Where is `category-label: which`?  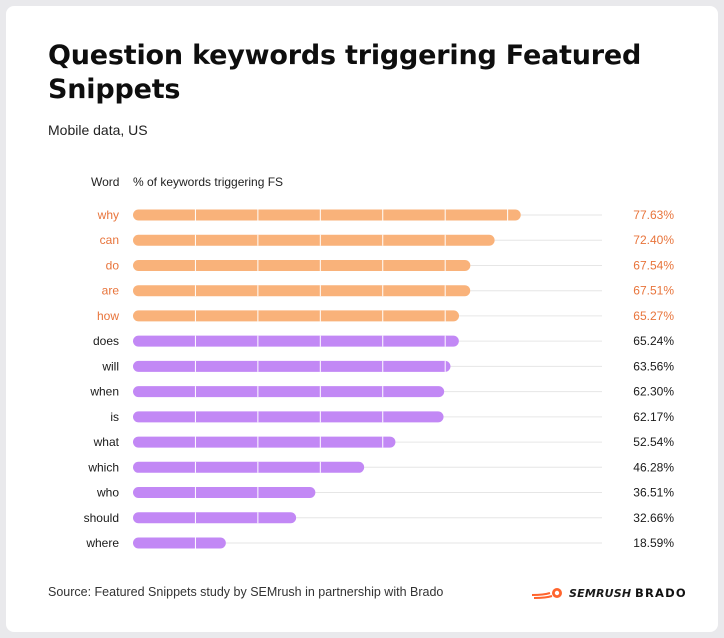 category-label: which is located at coordinates (103, 467).